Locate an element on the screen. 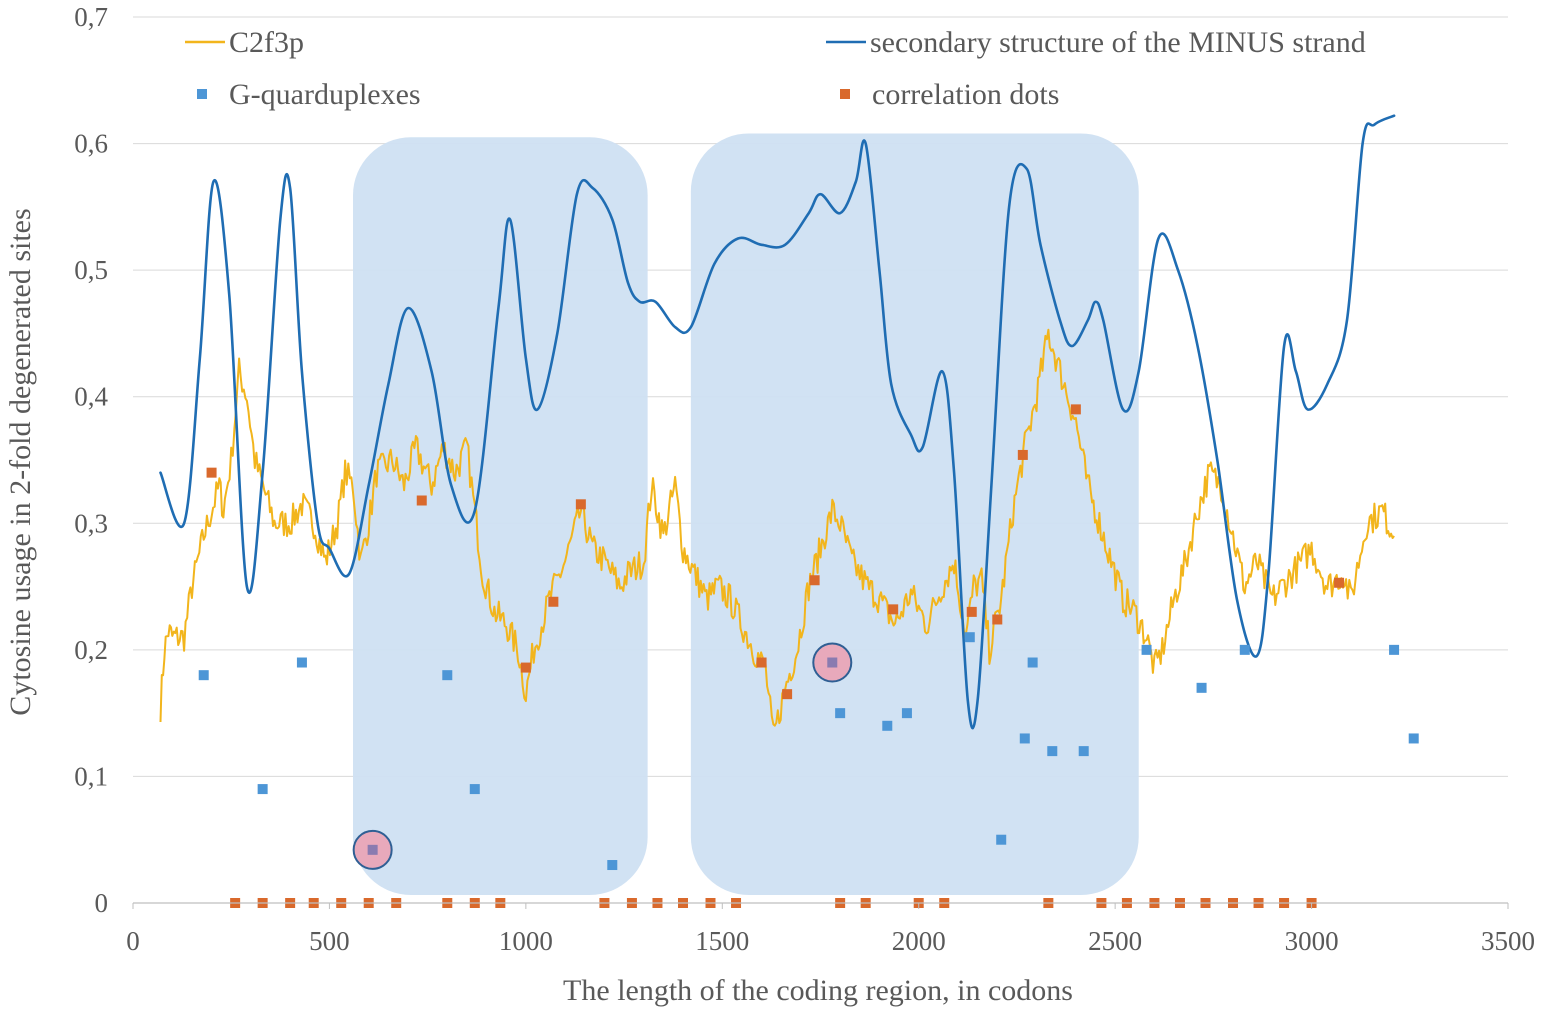  y-tick-label: 0,1 is located at coordinates (91, 776).